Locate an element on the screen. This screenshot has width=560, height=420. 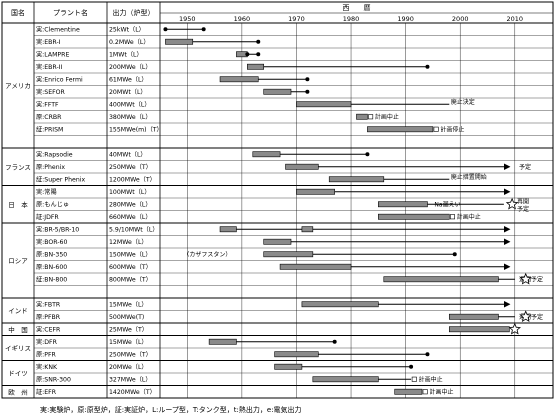
plant-output: 20MWe（L） is located at coordinates (128, 367).